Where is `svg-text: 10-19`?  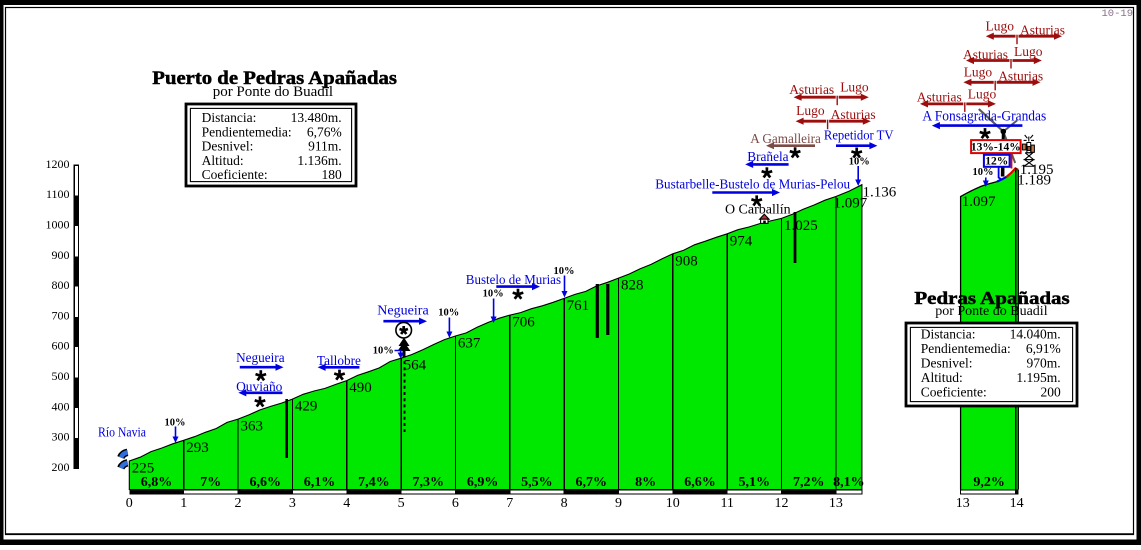 svg-text: 10-19 is located at coordinates (1117, 14).